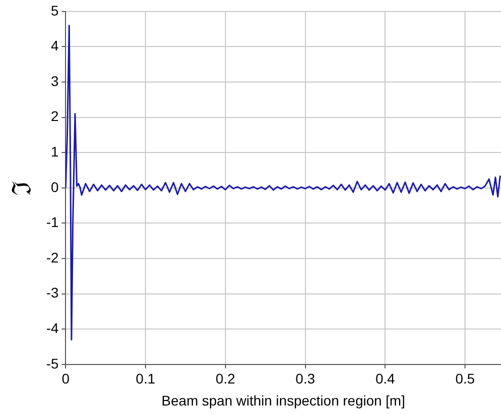  Describe the element at coordinates (385, 378) in the screenshot. I see `x-tick-label: 0.4` at that location.